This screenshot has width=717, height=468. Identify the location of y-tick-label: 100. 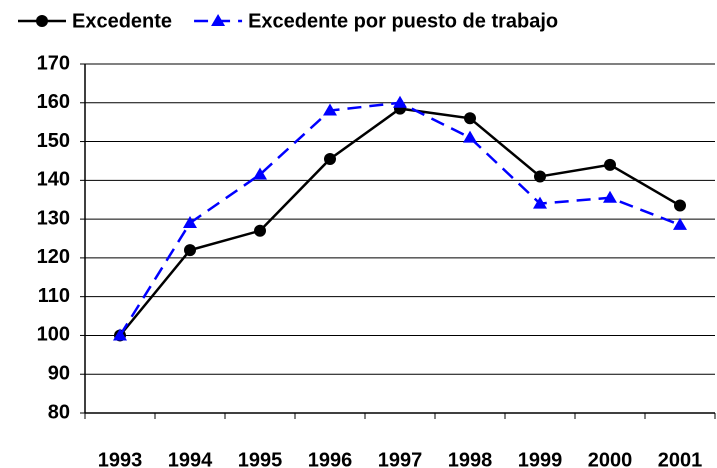
(53, 335).